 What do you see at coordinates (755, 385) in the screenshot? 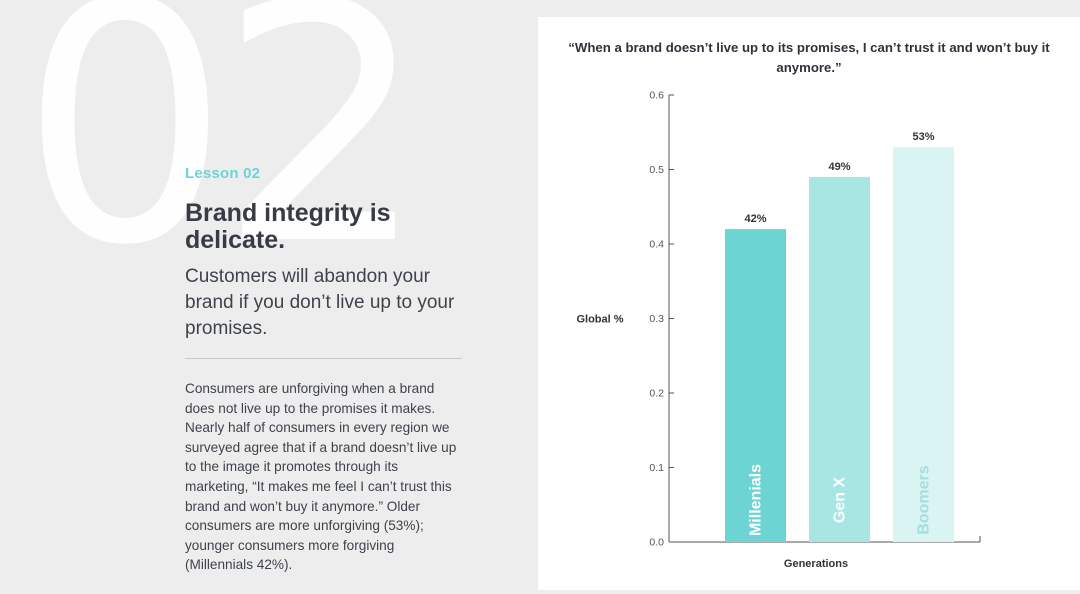
I see `bar-millenials` at bounding box center [755, 385].